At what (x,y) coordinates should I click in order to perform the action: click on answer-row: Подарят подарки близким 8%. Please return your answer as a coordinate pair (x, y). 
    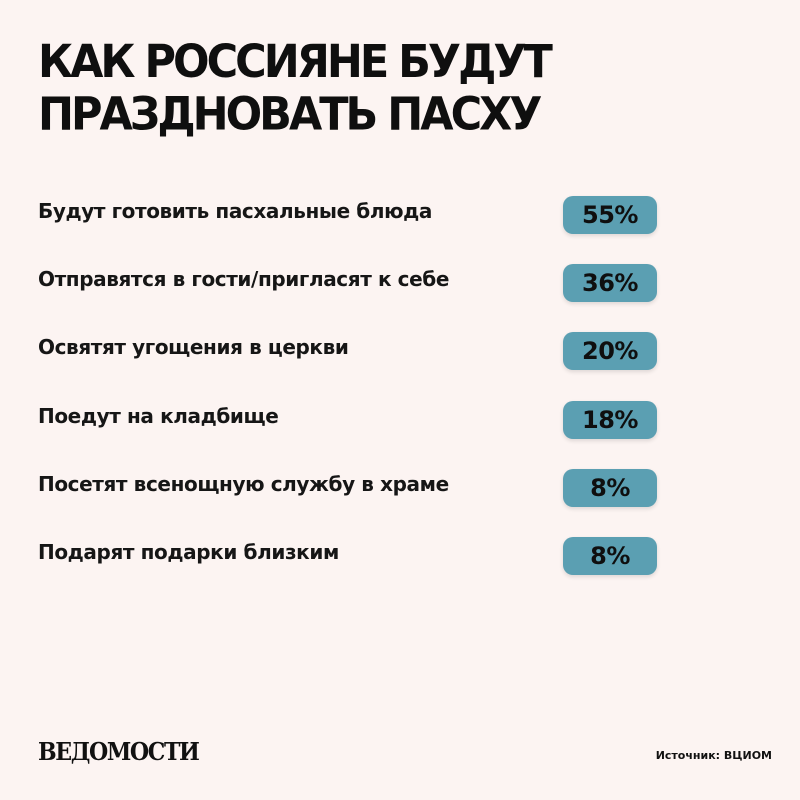
    Looking at the image, I should click on (400, 557).